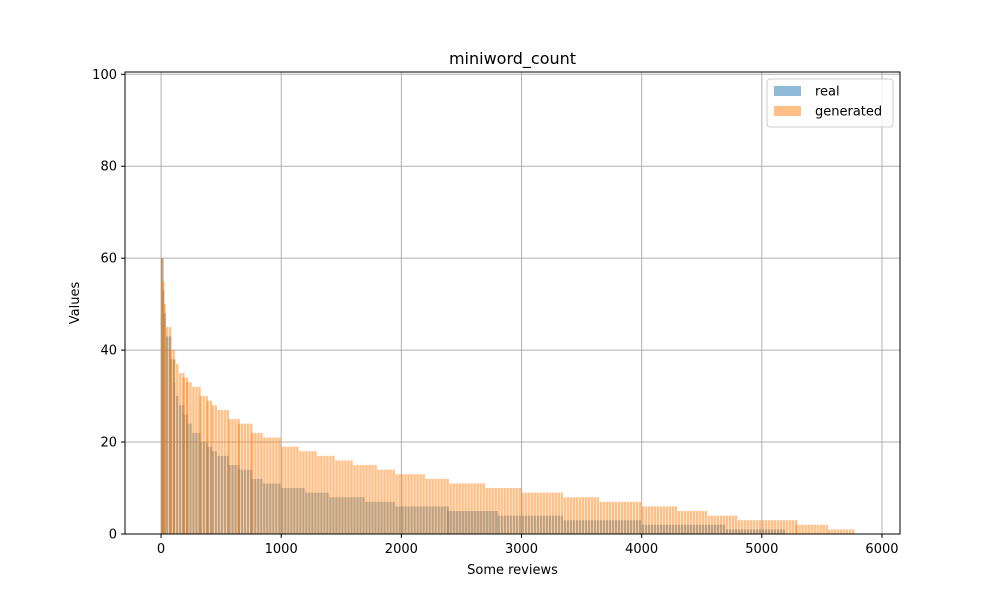 This screenshot has height=600, width=1000. I want to click on x-tick-label: 5000, so click(761, 549).